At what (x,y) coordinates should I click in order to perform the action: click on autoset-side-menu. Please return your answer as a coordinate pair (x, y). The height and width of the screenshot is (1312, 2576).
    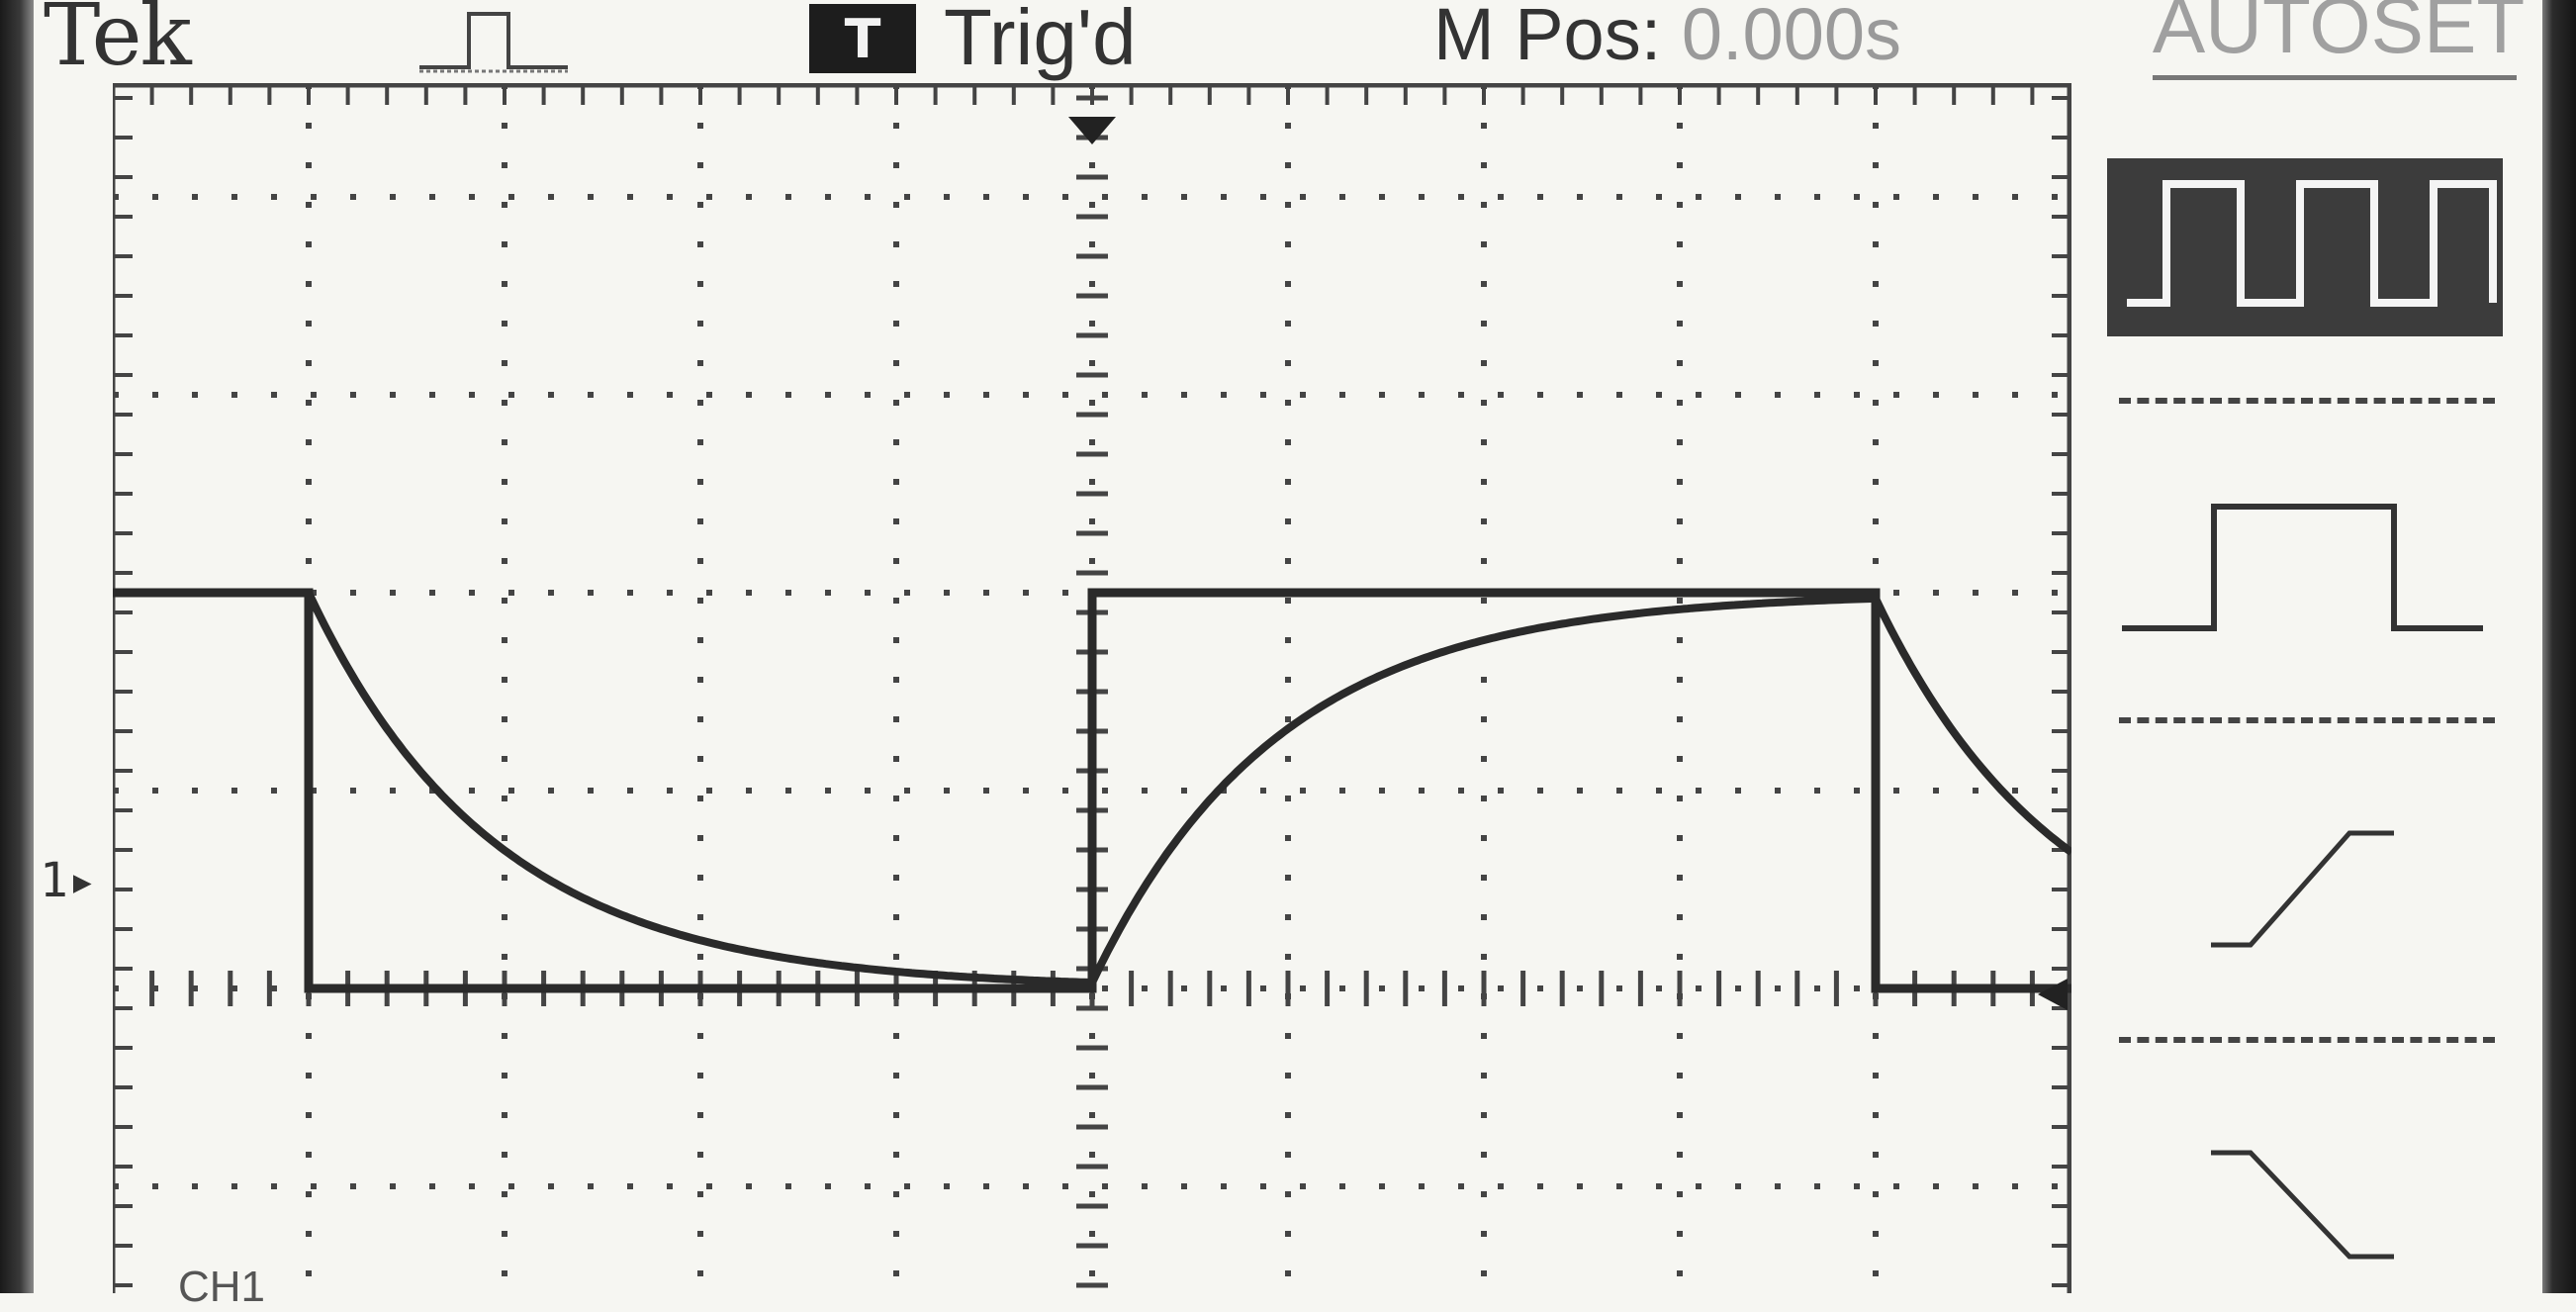
    Looking at the image, I should click on (2305, 720).